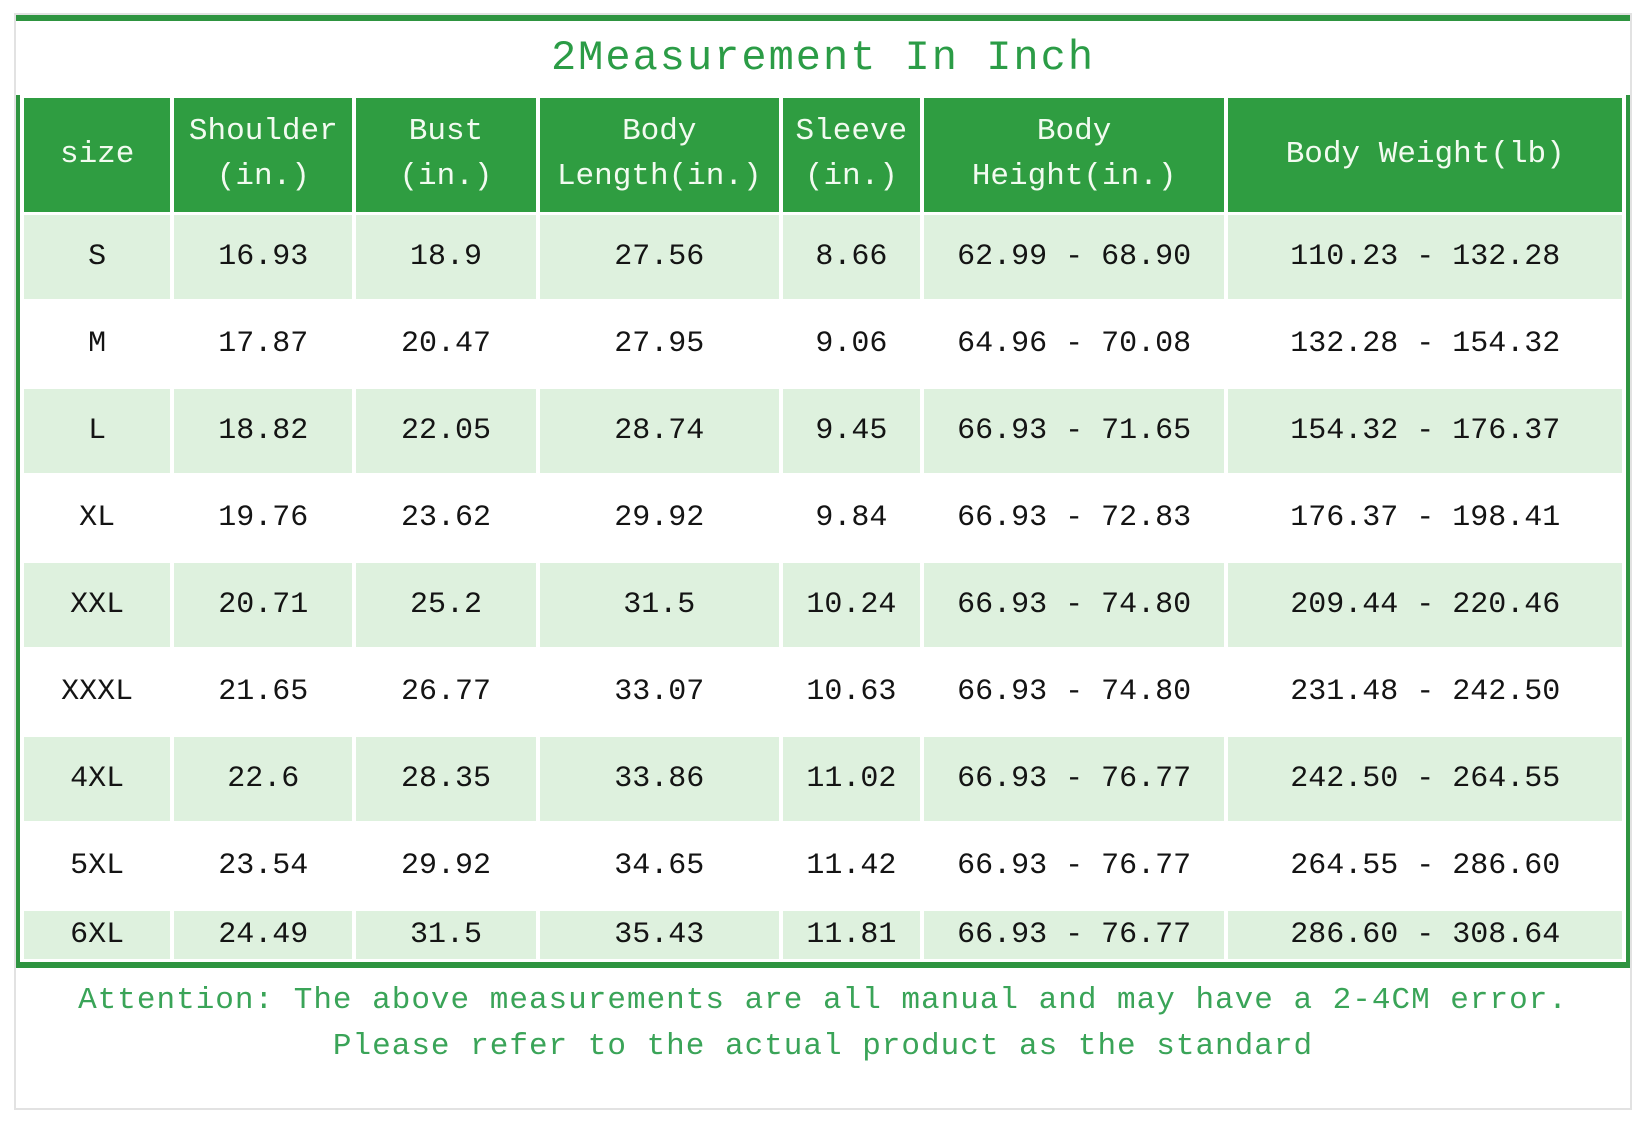 The image size is (1646, 1126). Describe the element at coordinates (1425, 692) in the screenshot. I see `cell-body-weight: 231.48 - 242.50` at that location.